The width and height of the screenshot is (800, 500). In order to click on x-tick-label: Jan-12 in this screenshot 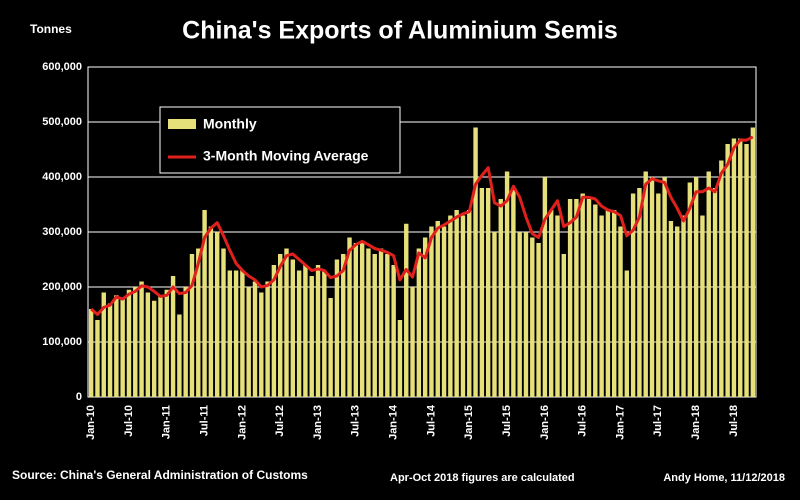, I will do `click(242, 422)`.